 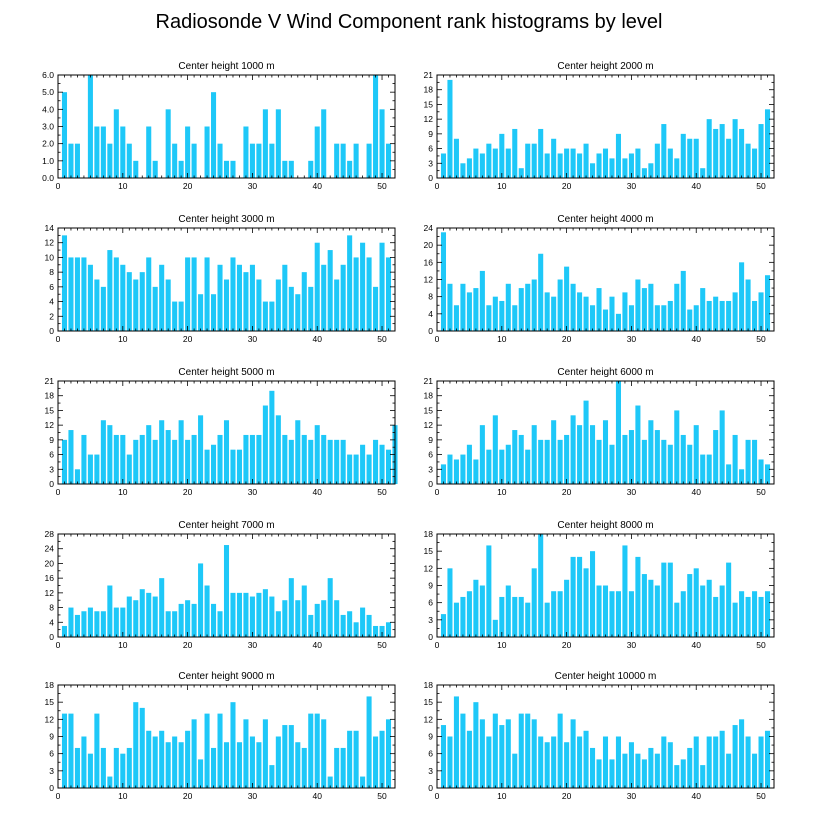 What do you see at coordinates (48, 161) in the screenshot?
I see `y-tick-label: 1.0` at bounding box center [48, 161].